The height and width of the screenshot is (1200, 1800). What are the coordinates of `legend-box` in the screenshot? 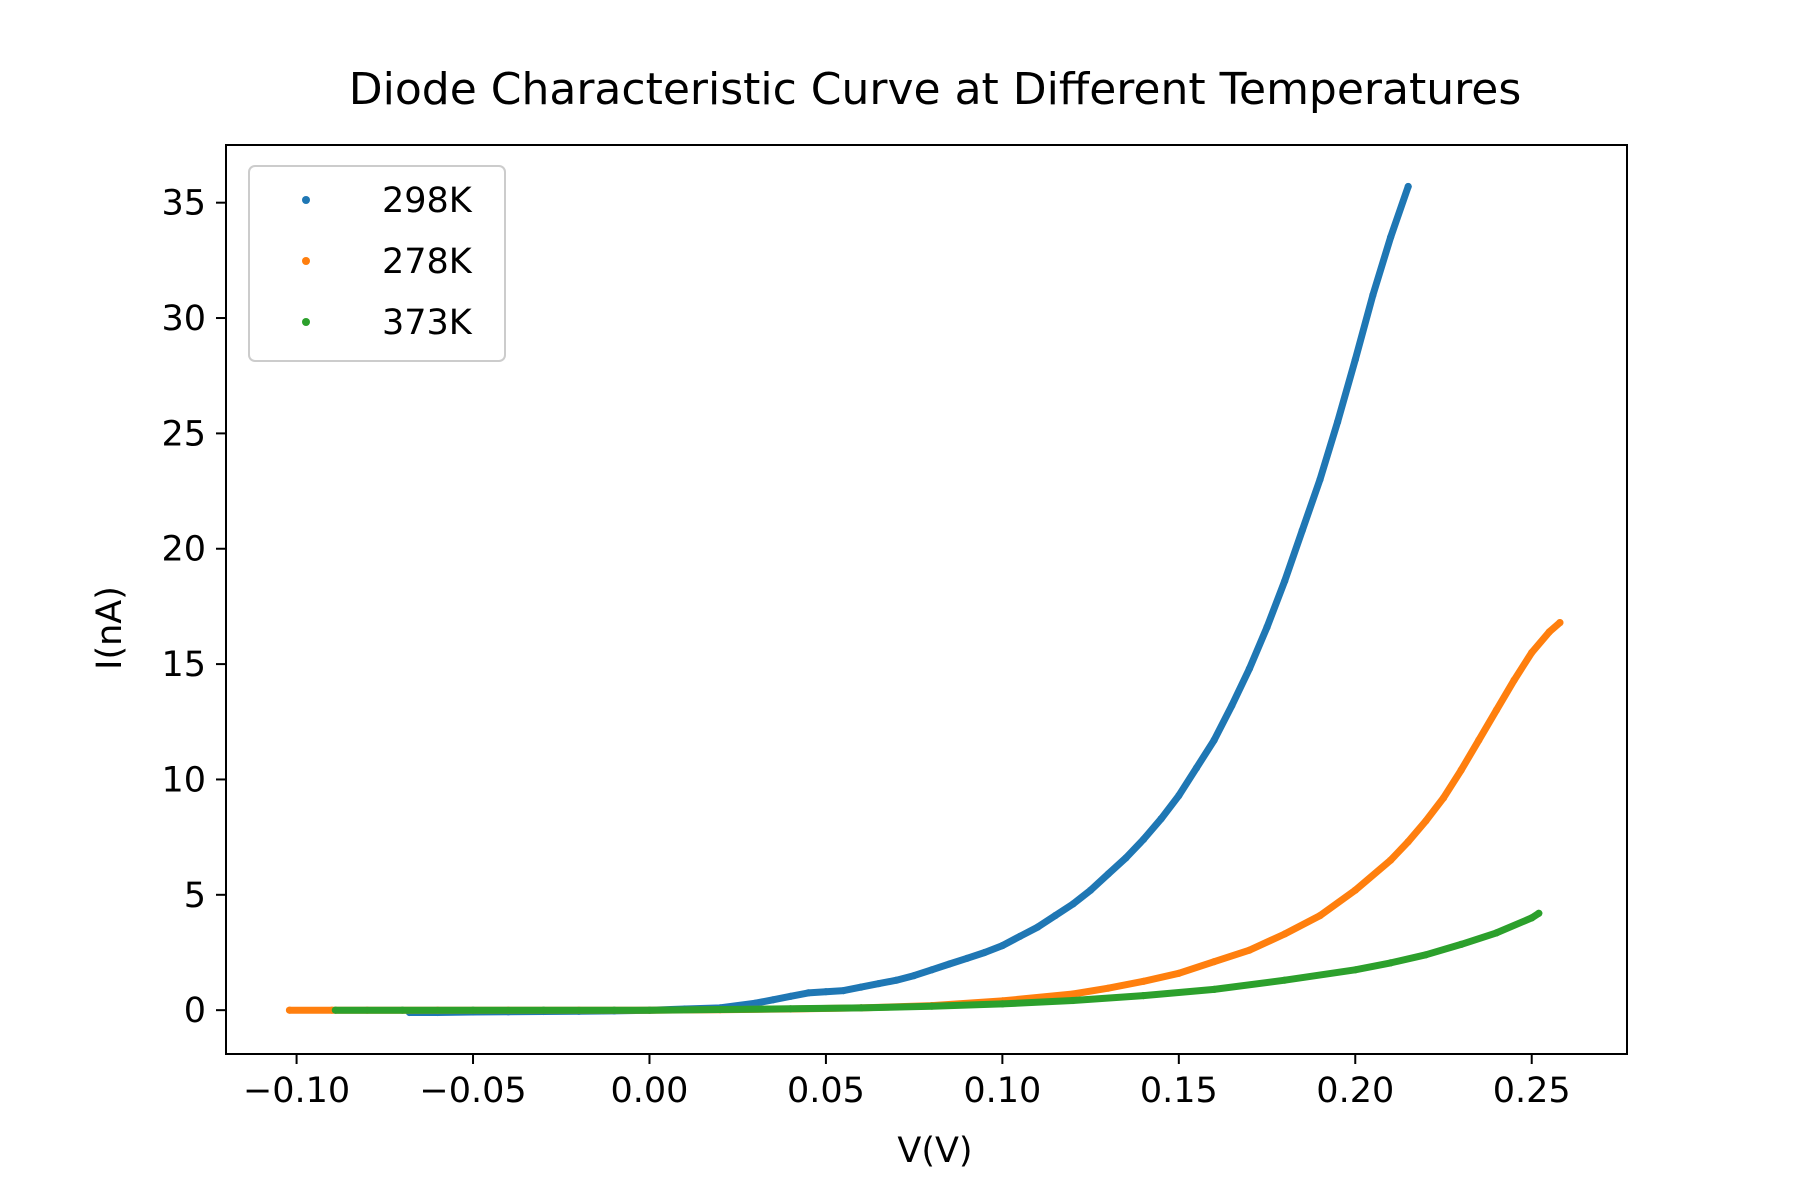 It's located at (377, 263).